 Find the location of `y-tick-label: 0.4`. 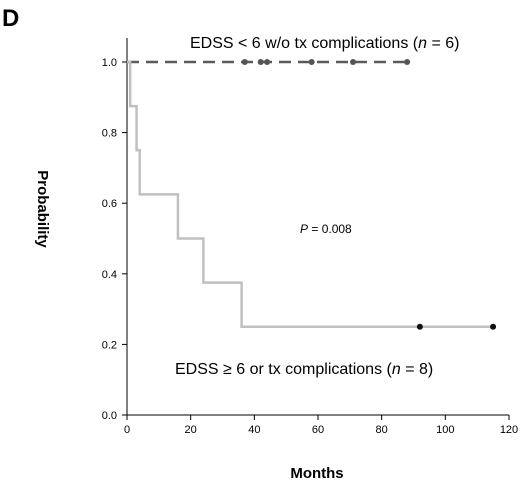

y-tick-label: 0.4 is located at coordinates (109, 275).